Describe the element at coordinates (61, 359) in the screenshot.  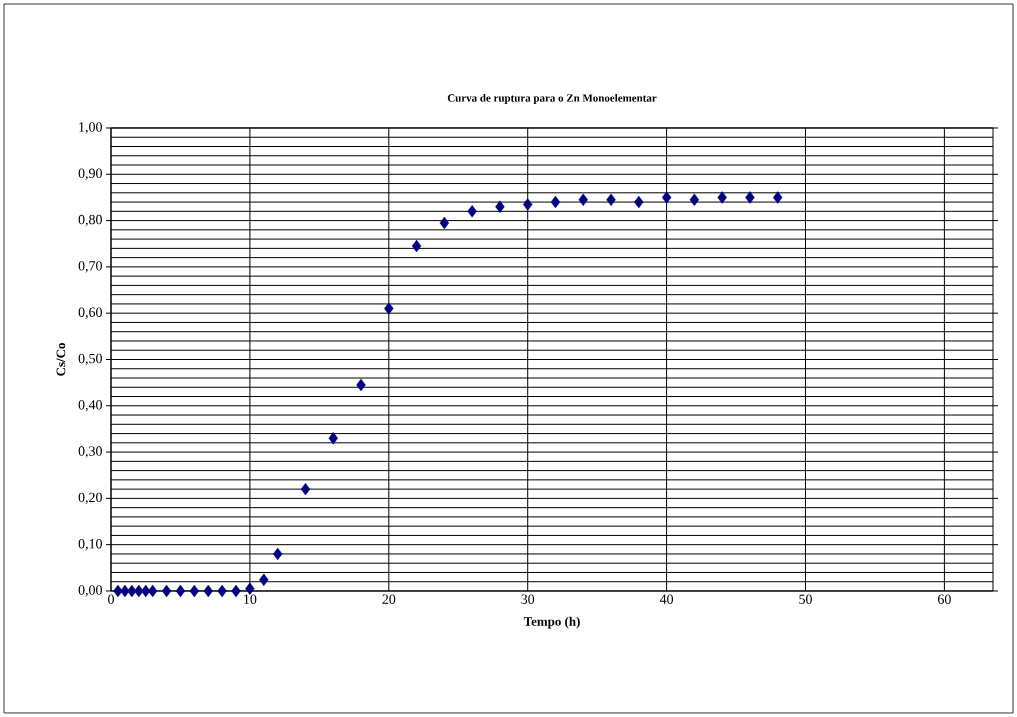
I see `y-axis-title: Cs/Co` at that location.